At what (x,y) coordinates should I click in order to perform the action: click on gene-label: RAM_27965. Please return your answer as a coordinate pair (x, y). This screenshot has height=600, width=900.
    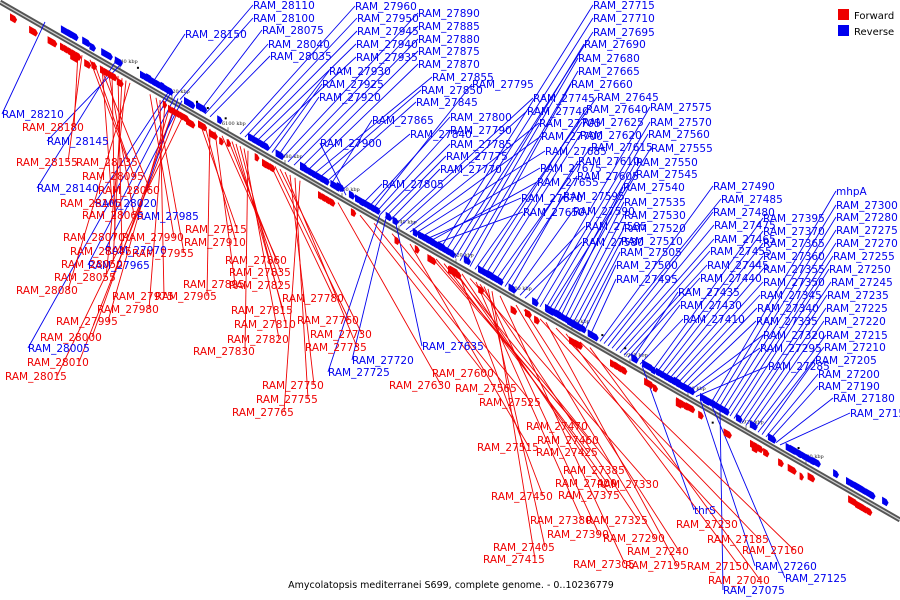
    Looking at the image, I should click on (119, 266).